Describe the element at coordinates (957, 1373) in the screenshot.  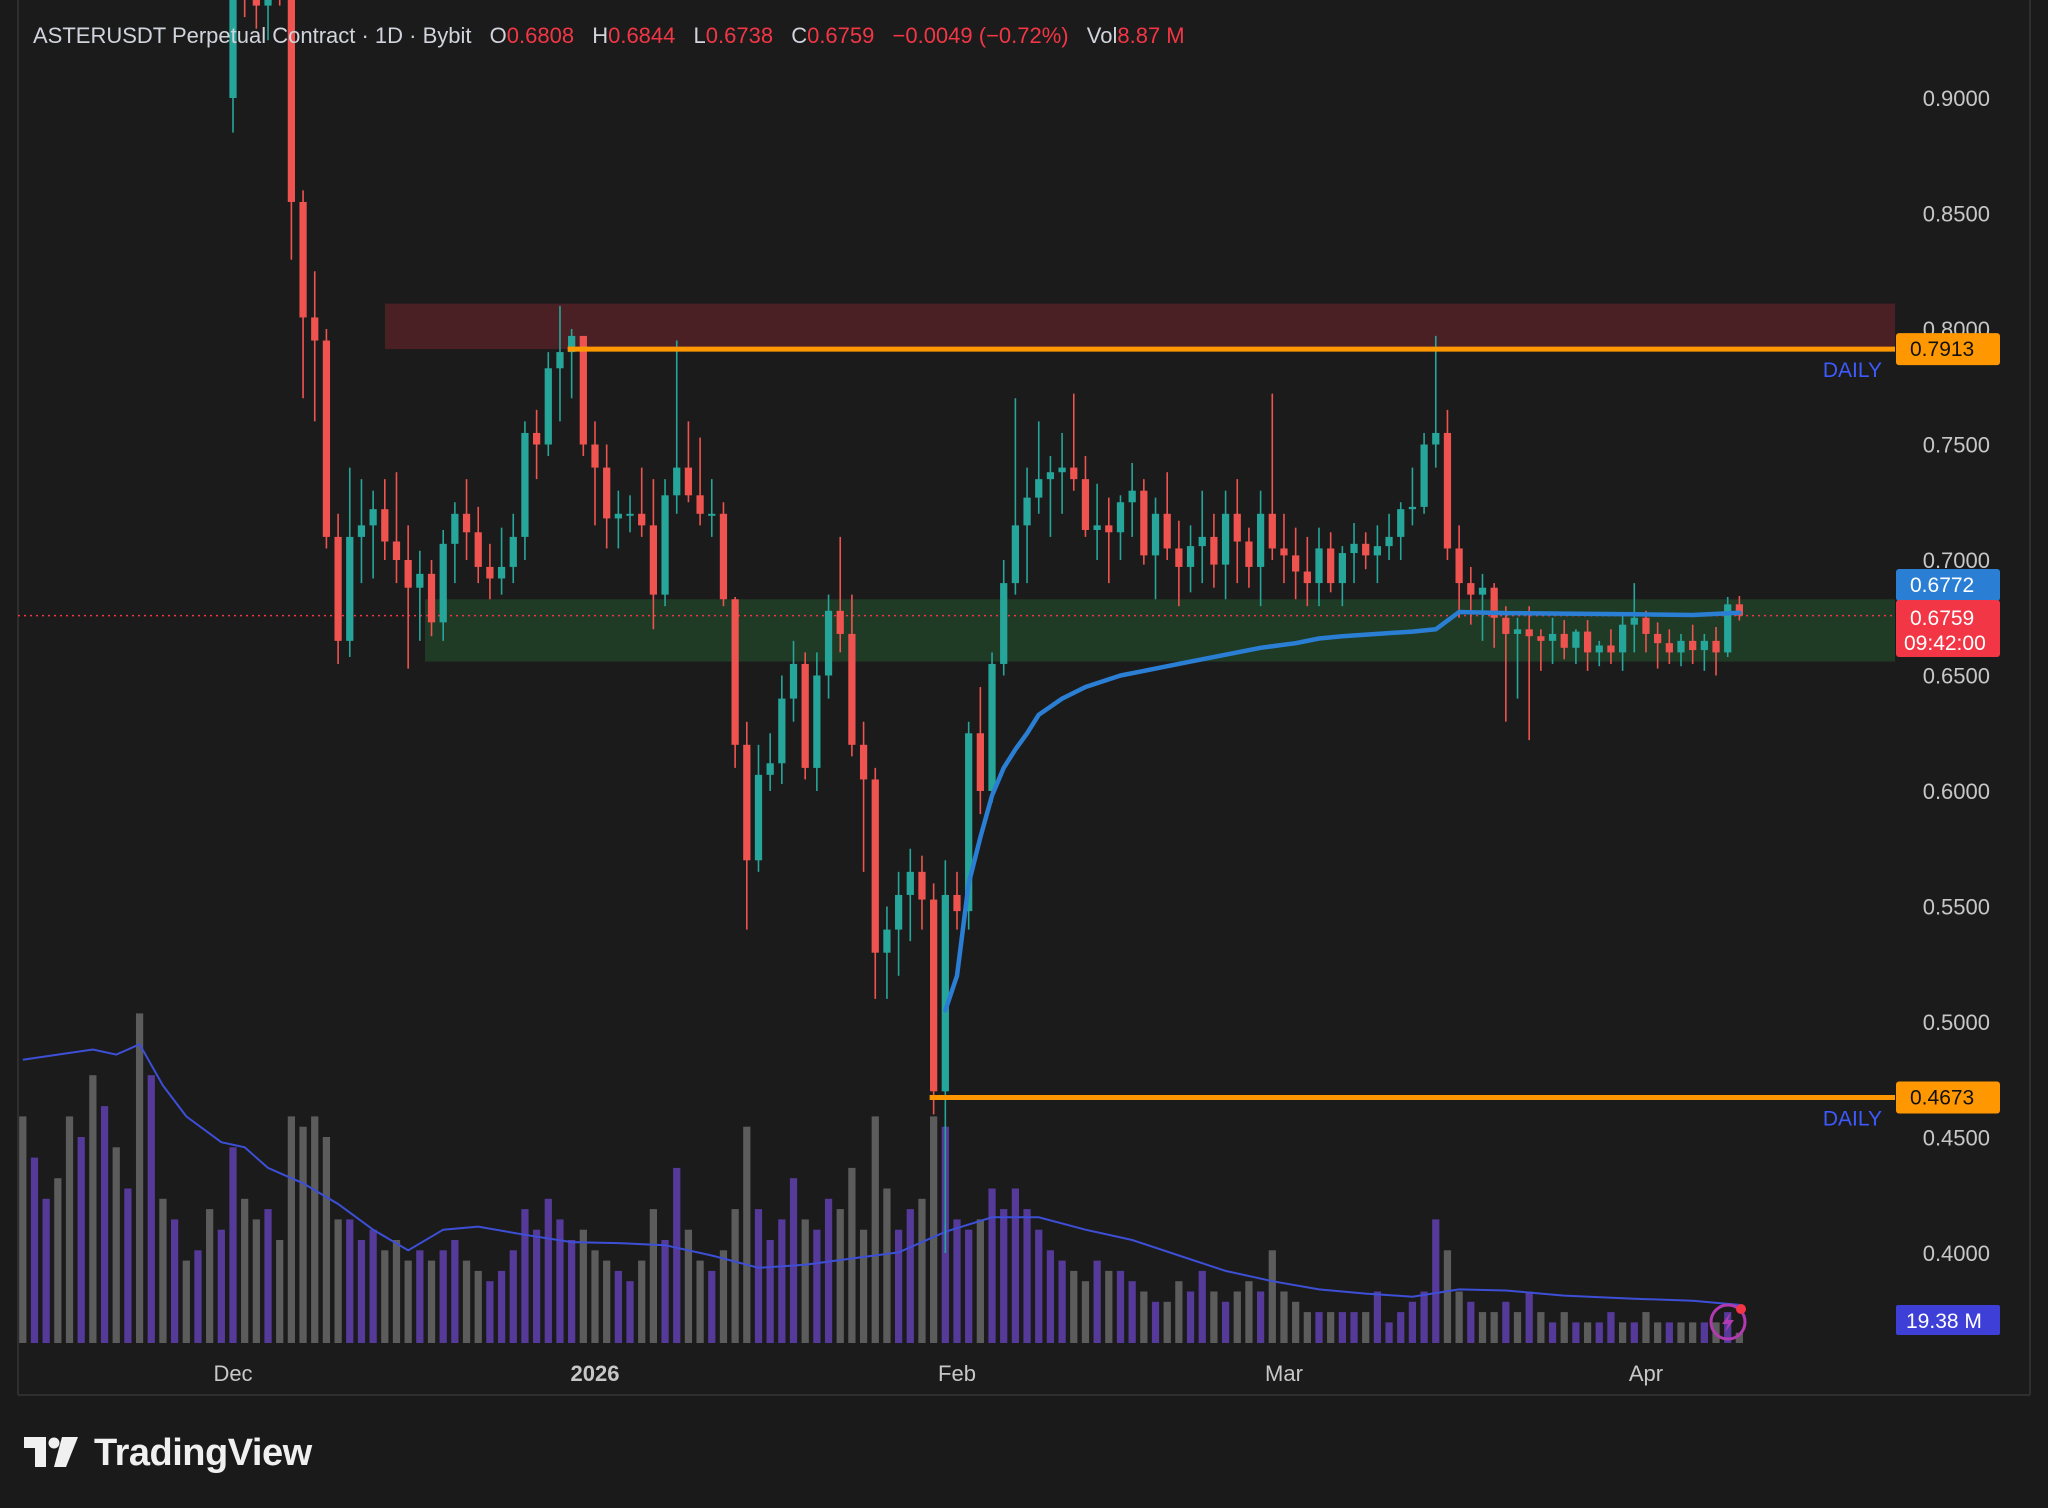
I see `time-tick-label: Feb` at that location.